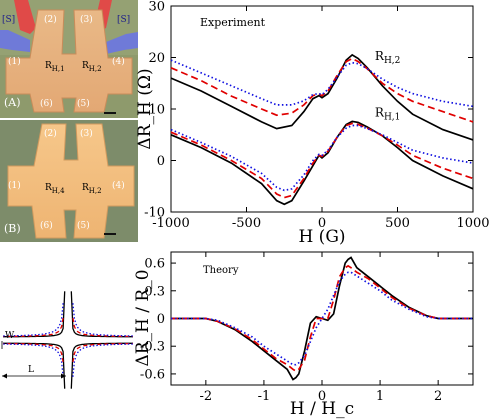 The height and width of the screenshot is (419, 491). Describe the element at coordinates (10, 336) in the screenshot. I see `width-label: W` at that location.